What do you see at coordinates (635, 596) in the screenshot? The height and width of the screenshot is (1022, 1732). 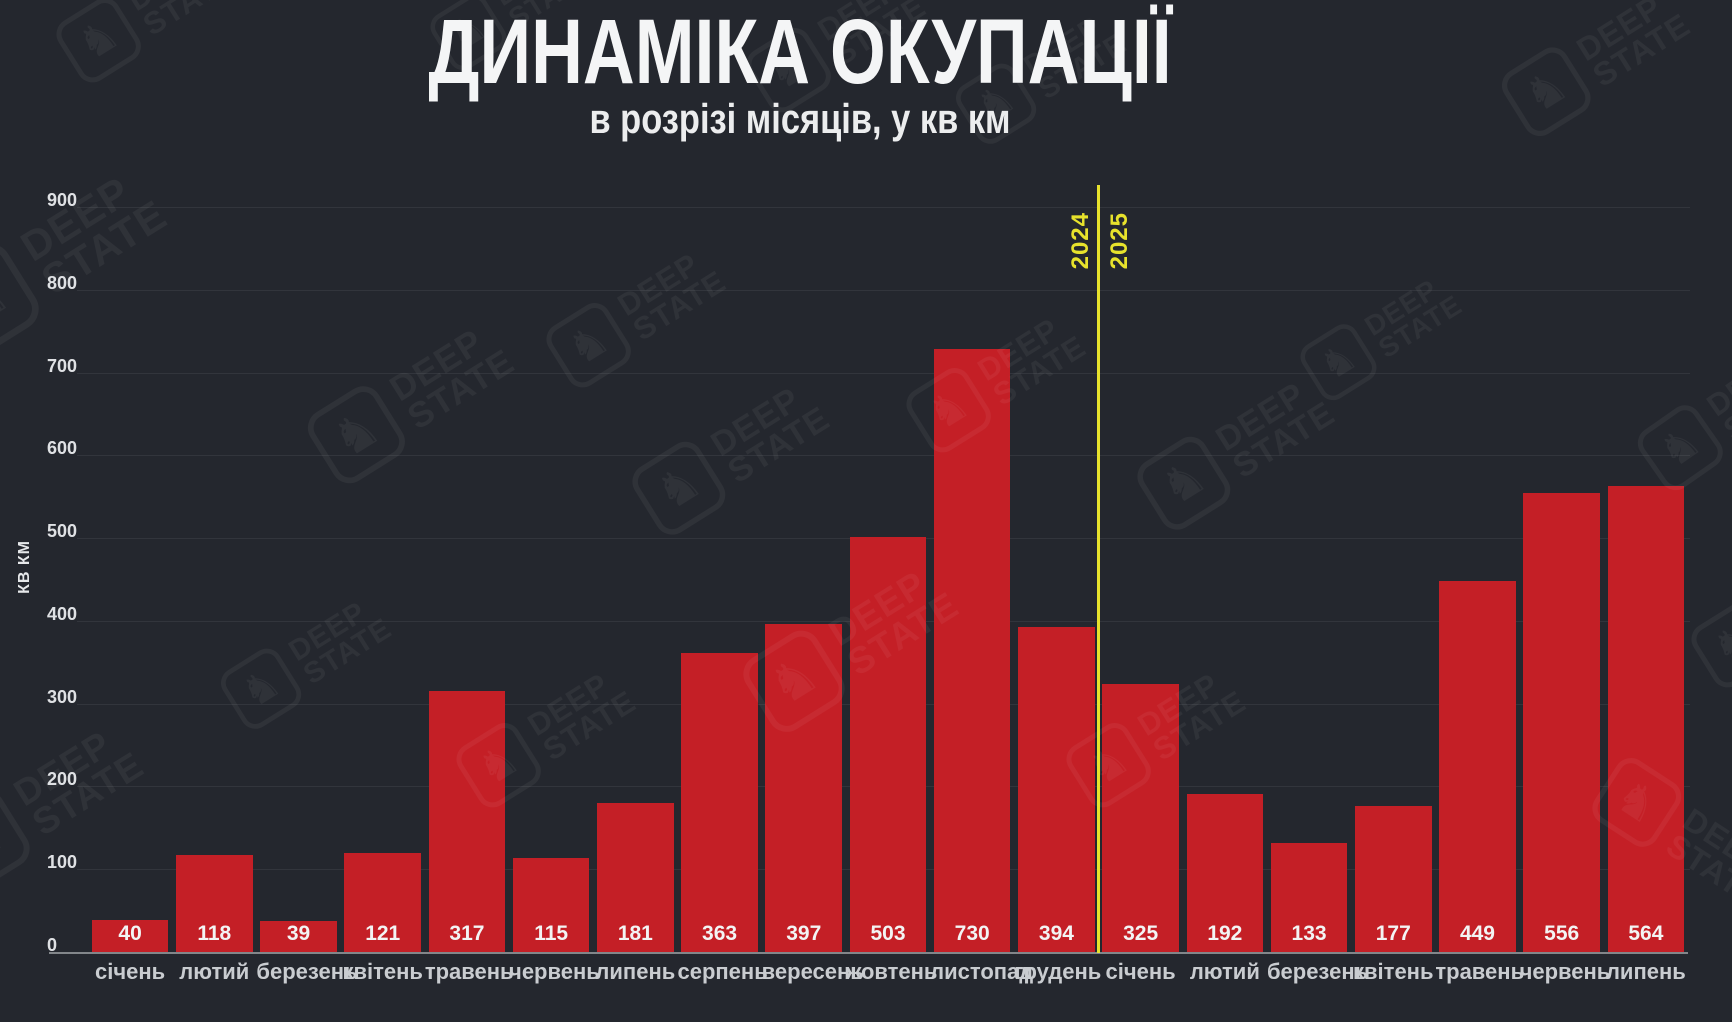 I see `bar-group: 181 липень` at bounding box center [635, 596].